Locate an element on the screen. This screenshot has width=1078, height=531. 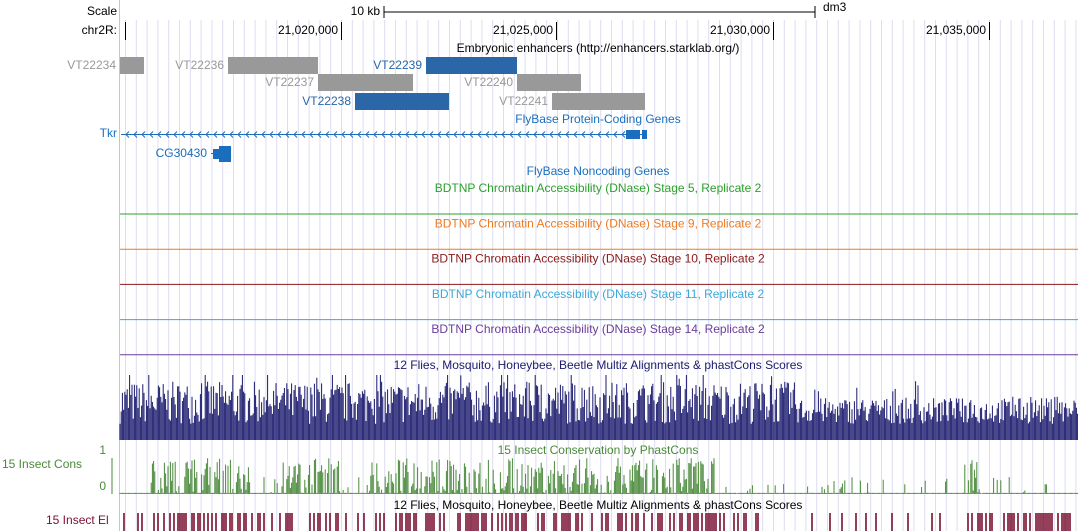
ruler-tick-label: 21,025,000 is located at coordinates (523, 30).